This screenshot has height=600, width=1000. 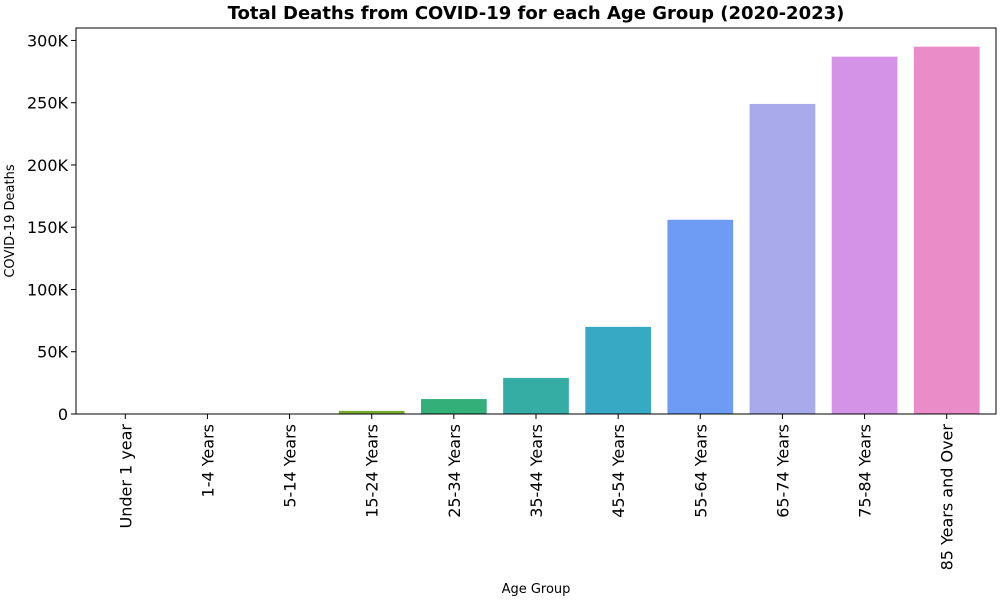 What do you see at coordinates (700, 316) in the screenshot?
I see `bar-55-64-years` at bounding box center [700, 316].